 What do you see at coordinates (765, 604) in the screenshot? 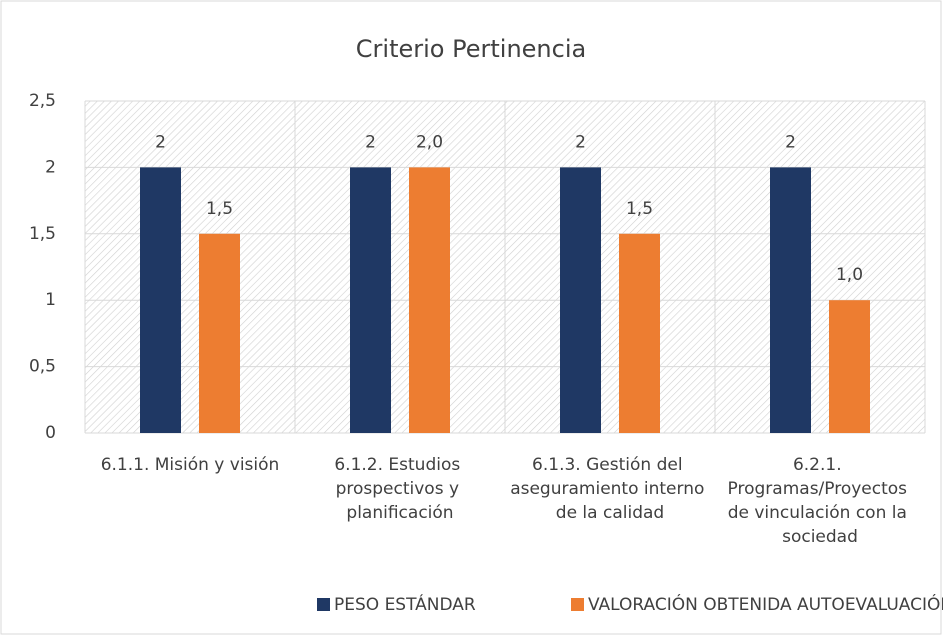
I see `legend-label: VALORACIÓN OBTENIDA AUTOEVALUACIÓN 2021` at bounding box center [765, 604].